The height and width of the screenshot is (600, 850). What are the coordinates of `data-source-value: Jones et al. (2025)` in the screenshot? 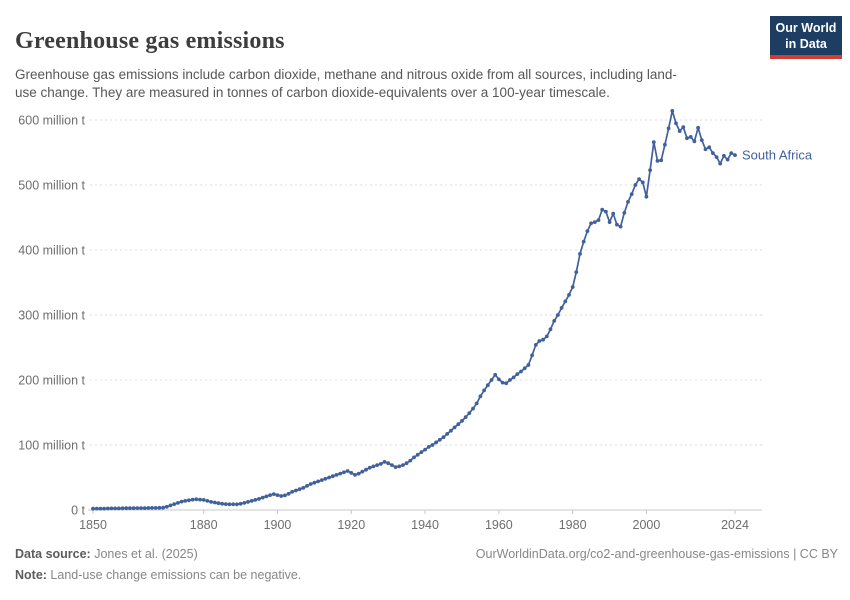 It's located at (144, 554).